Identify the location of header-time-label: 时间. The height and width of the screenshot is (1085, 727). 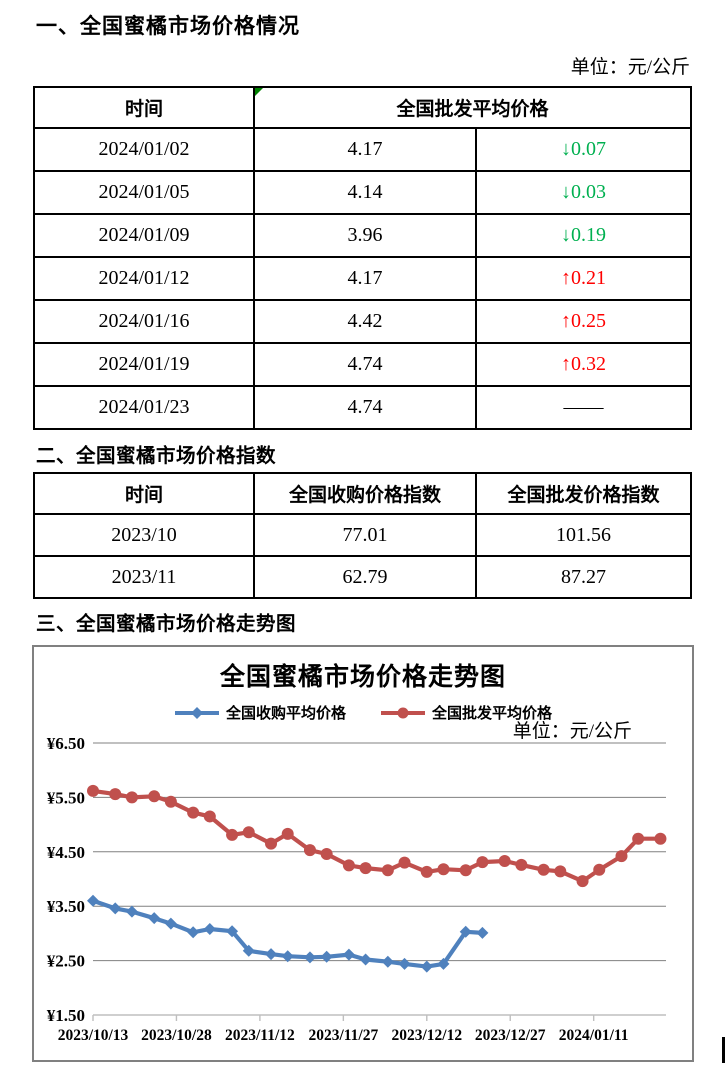
(143, 109).